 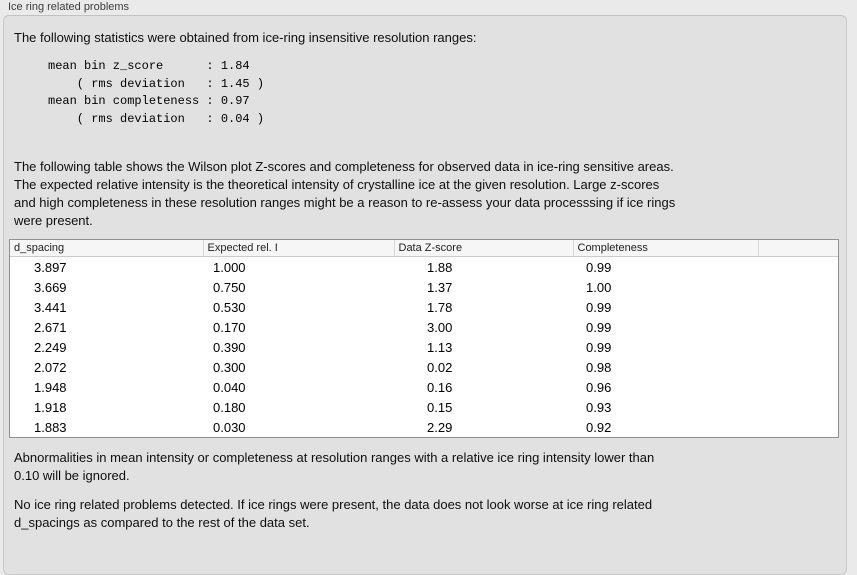 I want to click on column-header-spacer, so click(x=798, y=248).